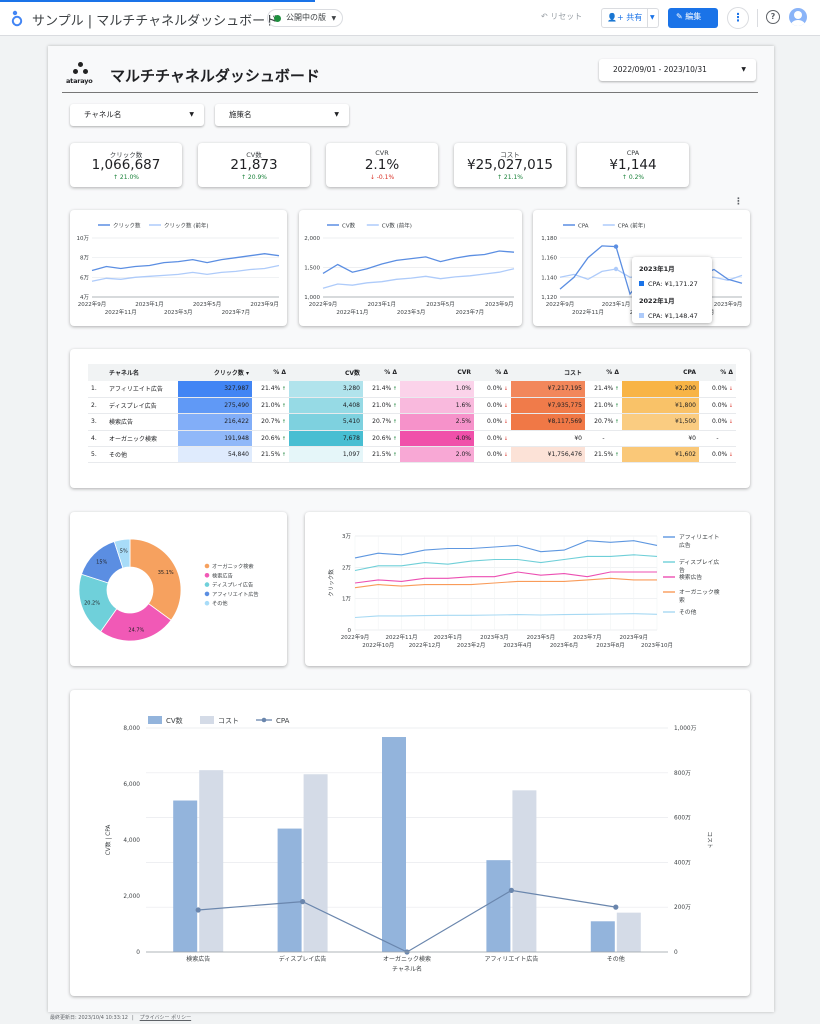 The height and width of the screenshot is (1024, 820). I want to click on table-cell: 20.7% ↑, so click(381, 422).